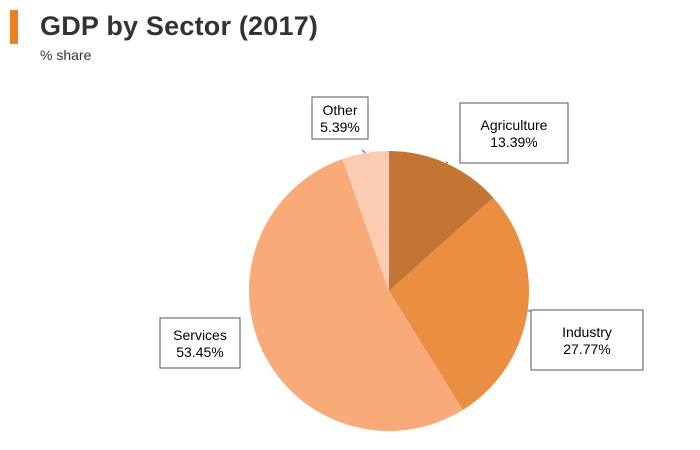 The height and width of the screenshot is (450, 700). What do you see at coordinates (587, 332) in the screenshot?
I see `slice-name-industry: Industry` at bounding box center [587, 332].